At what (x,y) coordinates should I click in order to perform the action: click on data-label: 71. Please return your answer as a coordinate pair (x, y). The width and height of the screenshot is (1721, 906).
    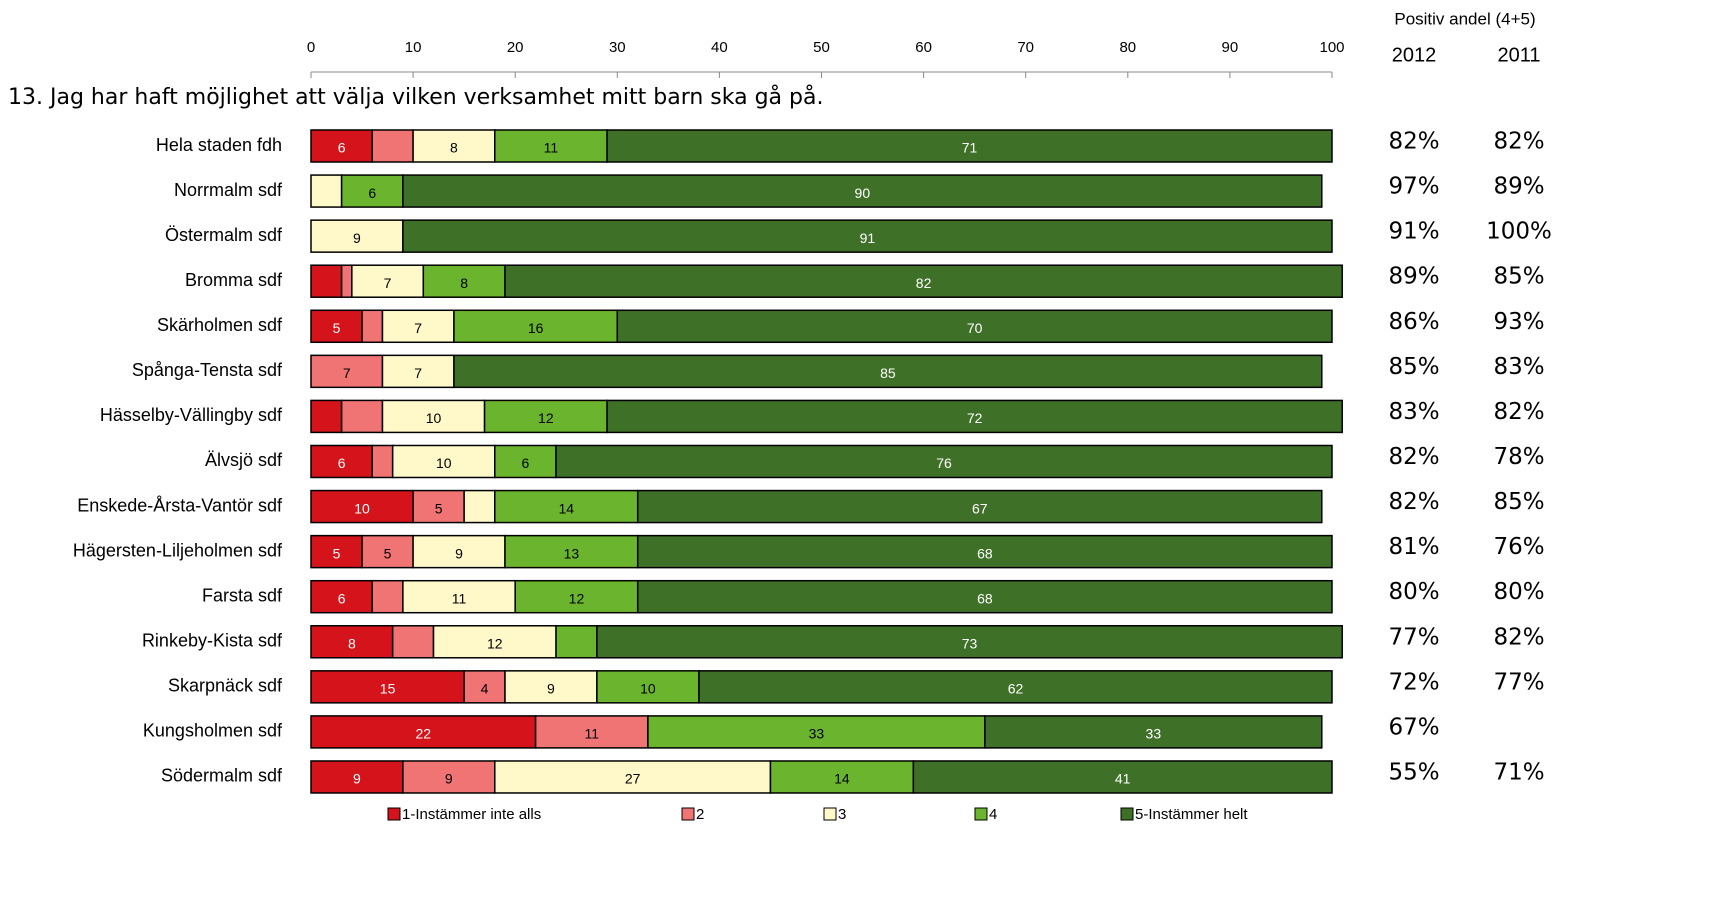
    Looking at the image, I should click on (970, 148).